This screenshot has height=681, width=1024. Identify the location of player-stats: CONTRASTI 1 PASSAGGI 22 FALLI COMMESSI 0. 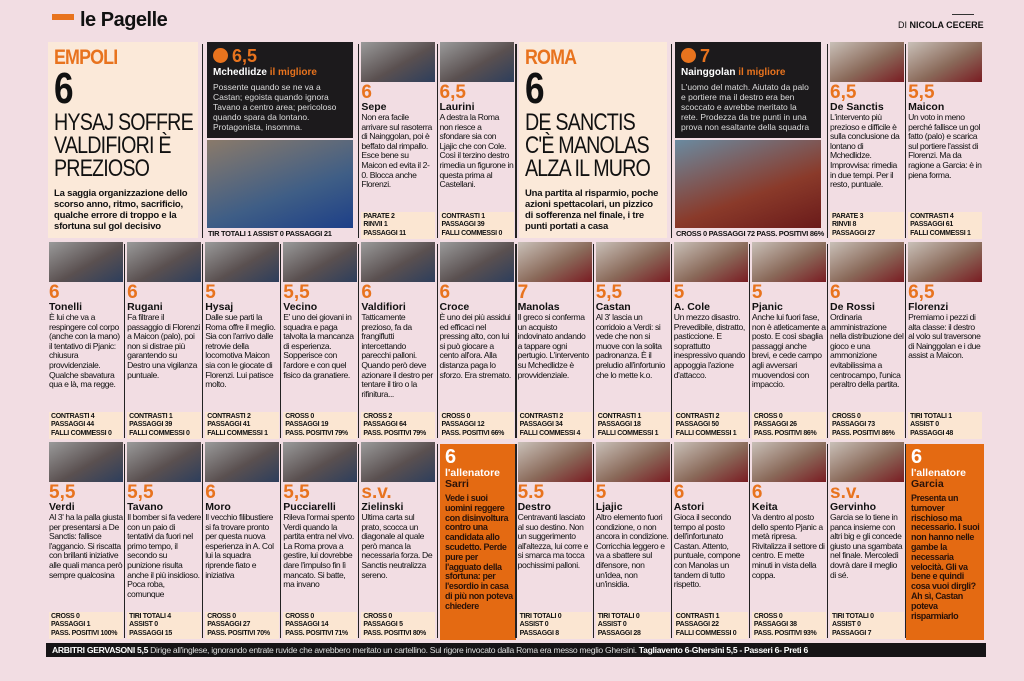
(710, 625).